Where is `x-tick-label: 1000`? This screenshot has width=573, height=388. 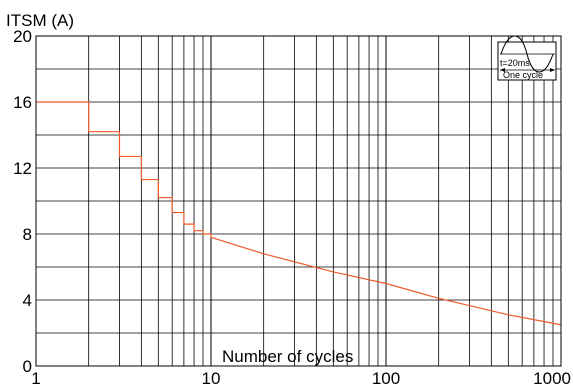
x-tick-label: 1000 is located at coordinates (552, 378).